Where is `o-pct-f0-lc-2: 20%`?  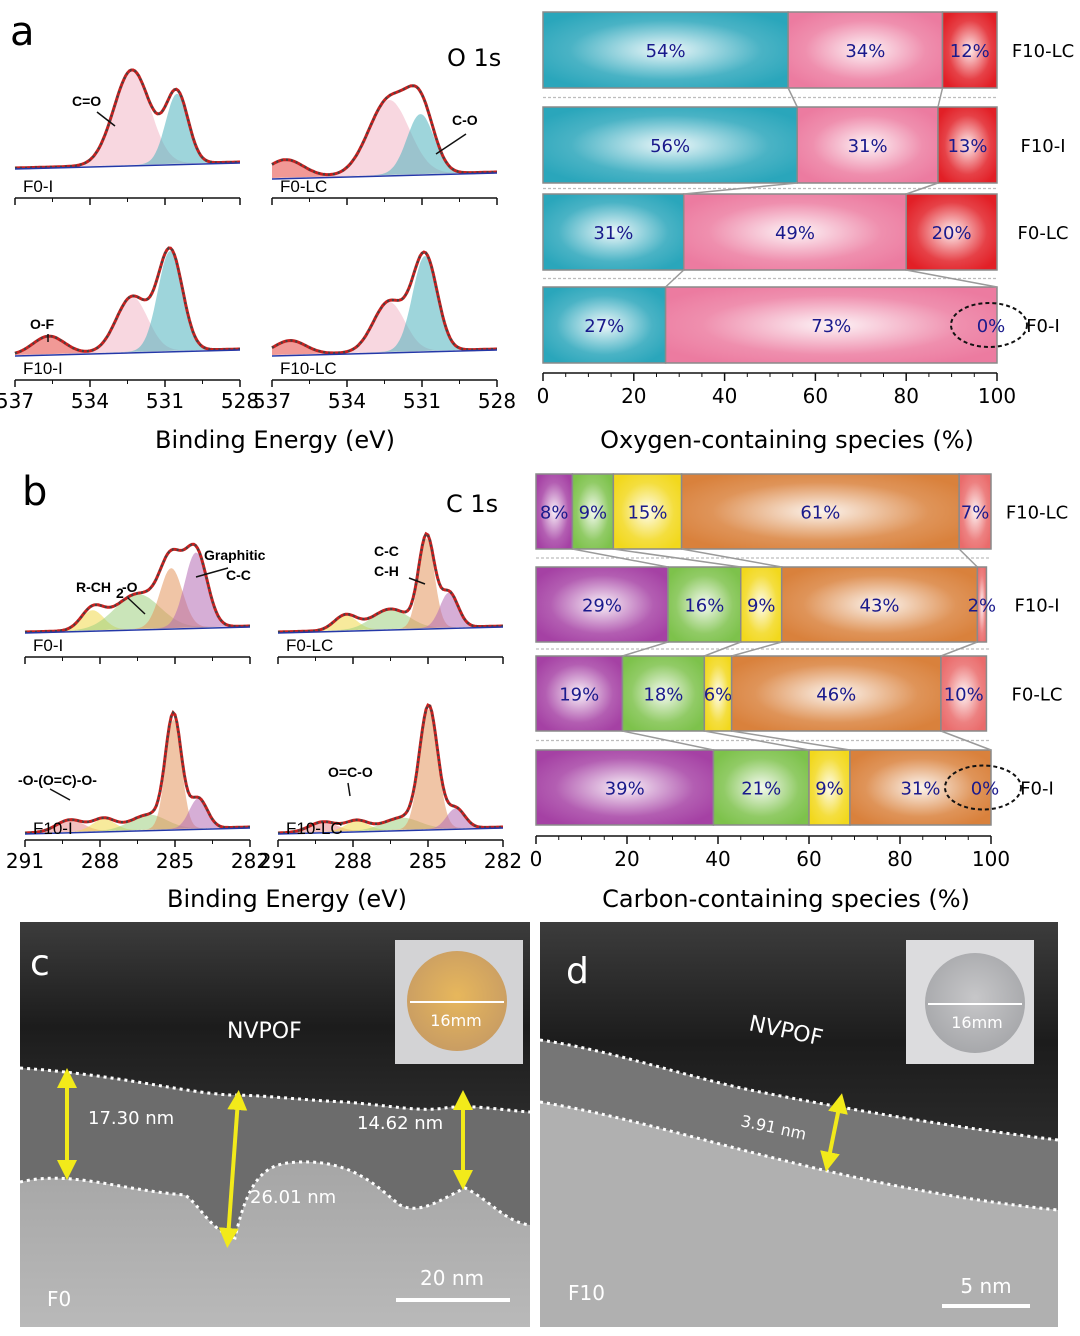
o-pct-f0-lc-2: 20% is located at coordinates (952, 233).